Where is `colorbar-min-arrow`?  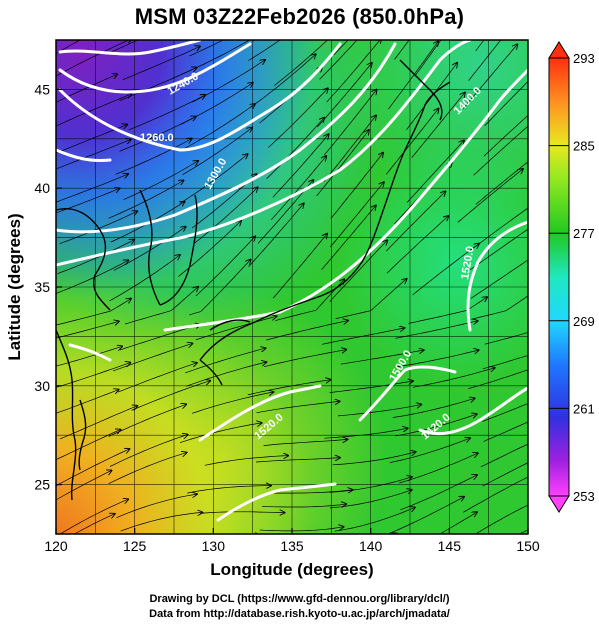
colorbar-min-arrow is located at coordinates (559, 504).